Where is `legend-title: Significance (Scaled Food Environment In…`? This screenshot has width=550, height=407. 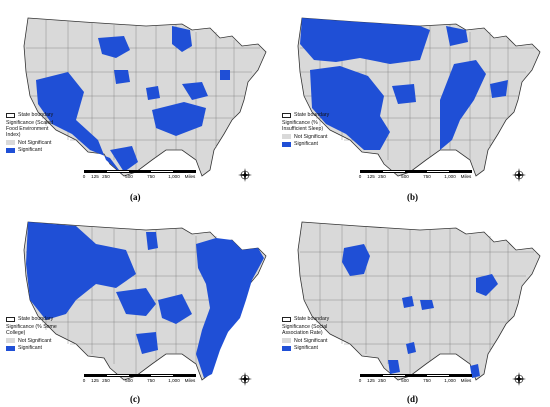
legend-title: Significance (Scaled Food Environment In… is located at coordinates (30, 128).